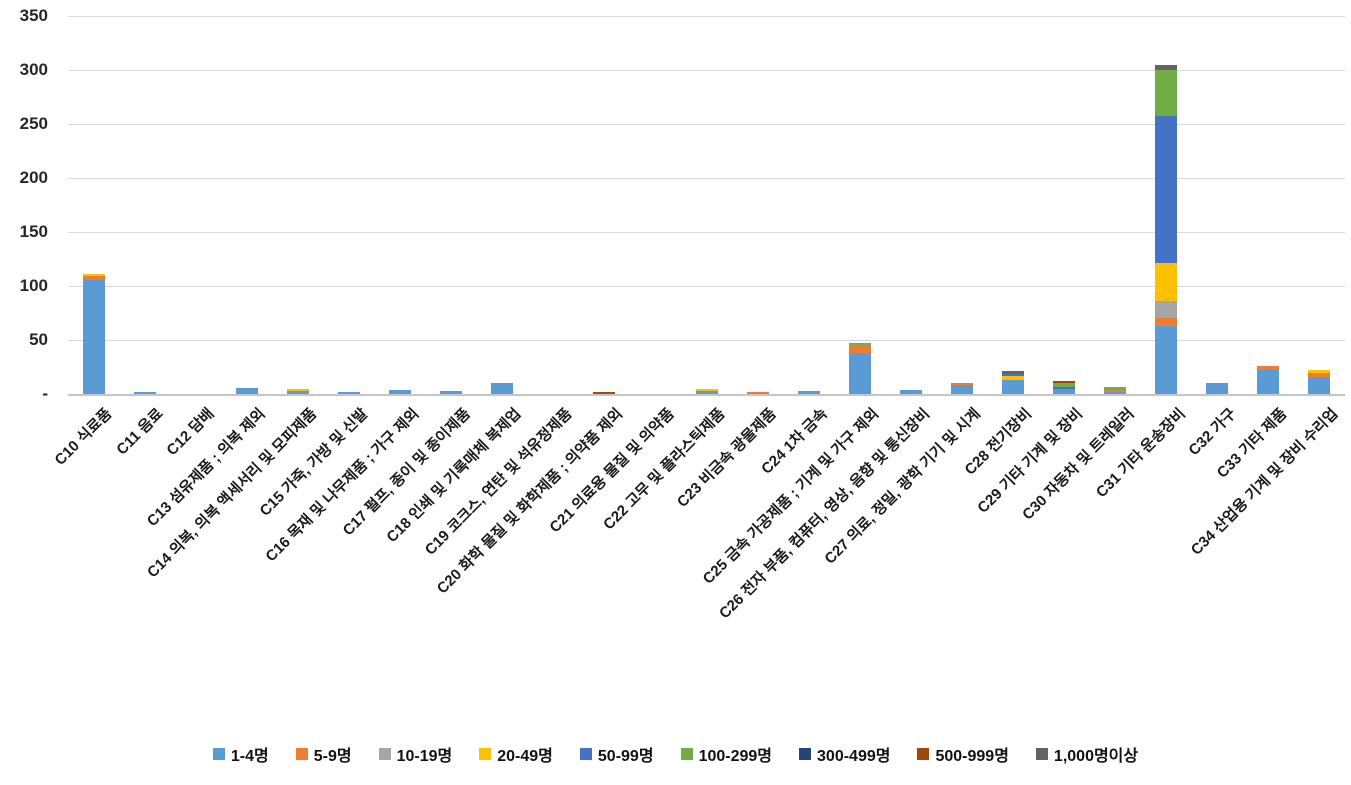 This screenshot has height=785, width=1351. I want to click on legend-item-1,000명이상: 1,000명이상, so click(1087, 754).